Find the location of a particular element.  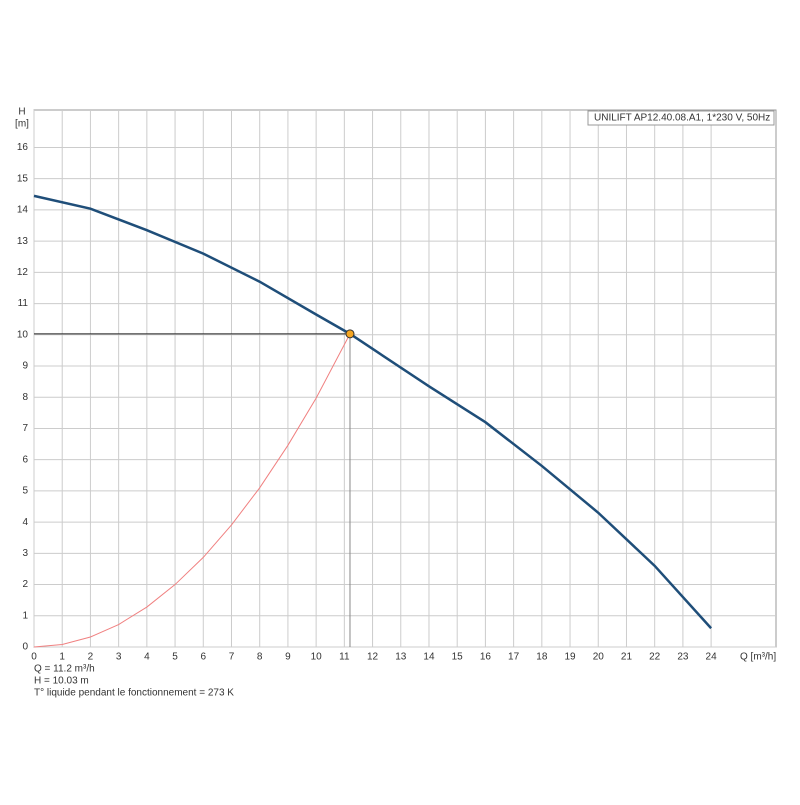

y-tick-label: 13 is located at coordinates (23, 241).